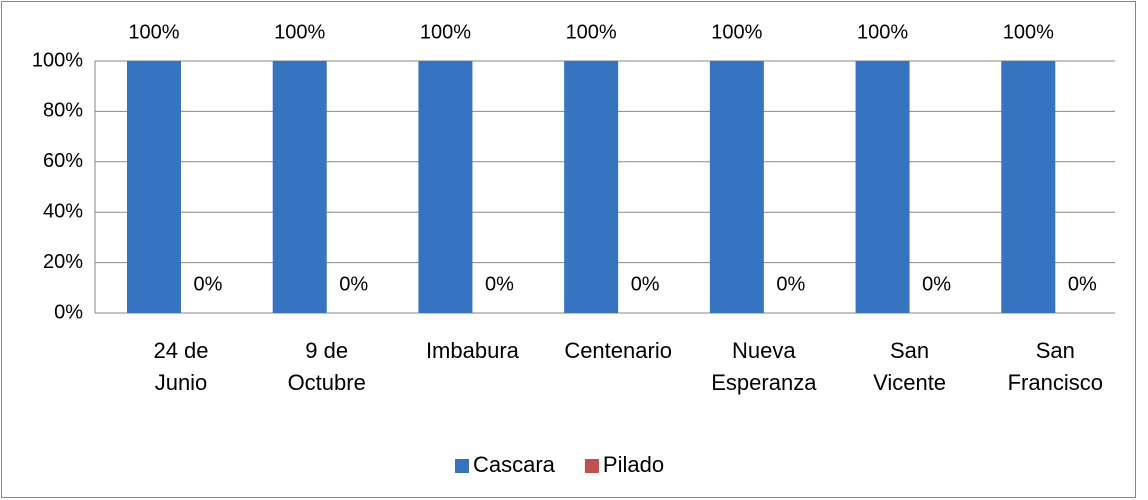 The image size is (1148, 500). Describe the element at coordinates (633, 464) in the screenshot. I see `legend-label: Pilado` at that location.